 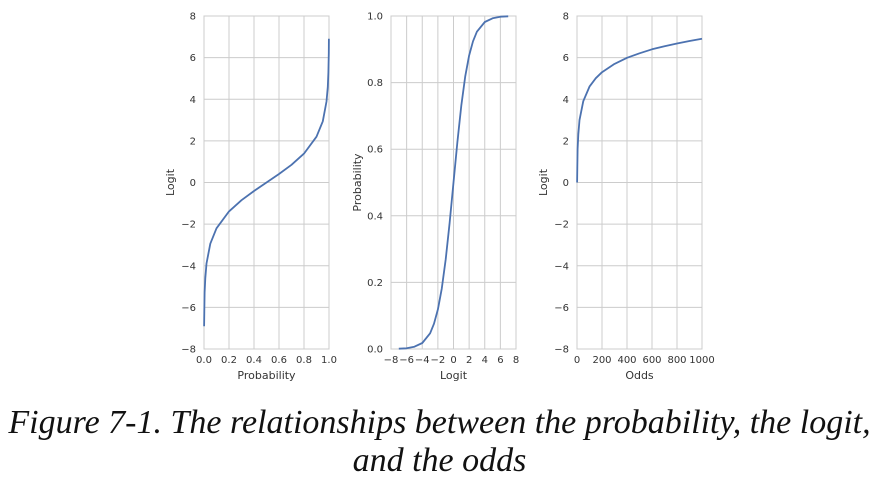 I want to click on chart-2-x-axis-label: Logit, so click(x=454, y=375).